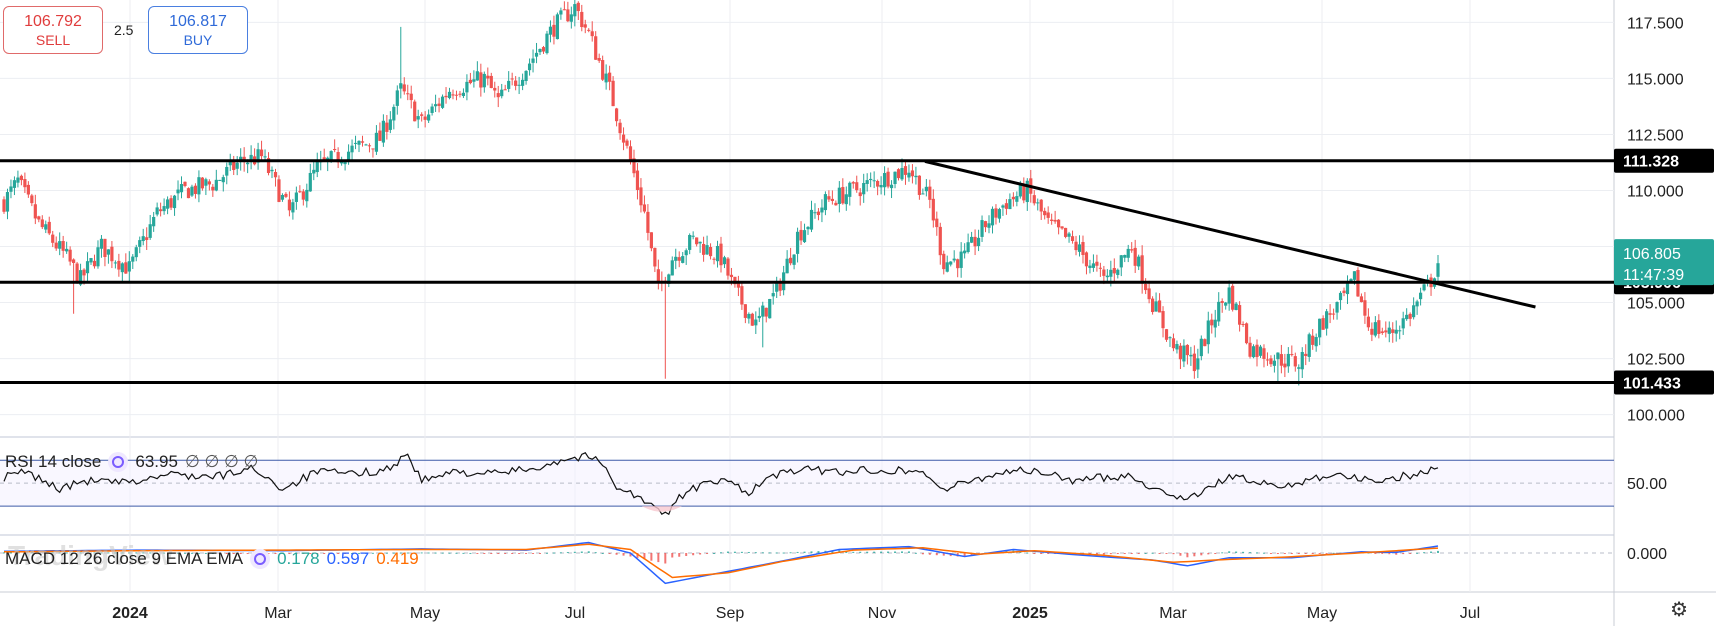 The height and width of the screenshot is (626, 1716). Describe the element at coordinates (1664, 160) in the screenshot. I see `level-badge` at that location.